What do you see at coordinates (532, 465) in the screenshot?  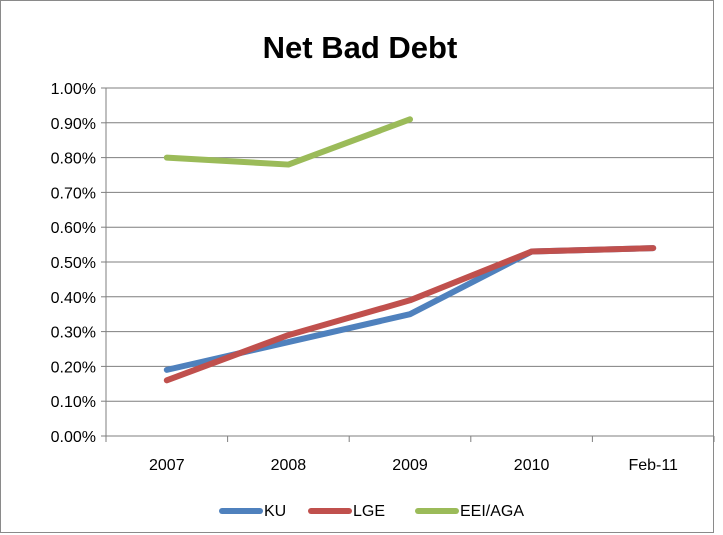 I see `x-tick-label: 2010` at bounding box center [532, 465].